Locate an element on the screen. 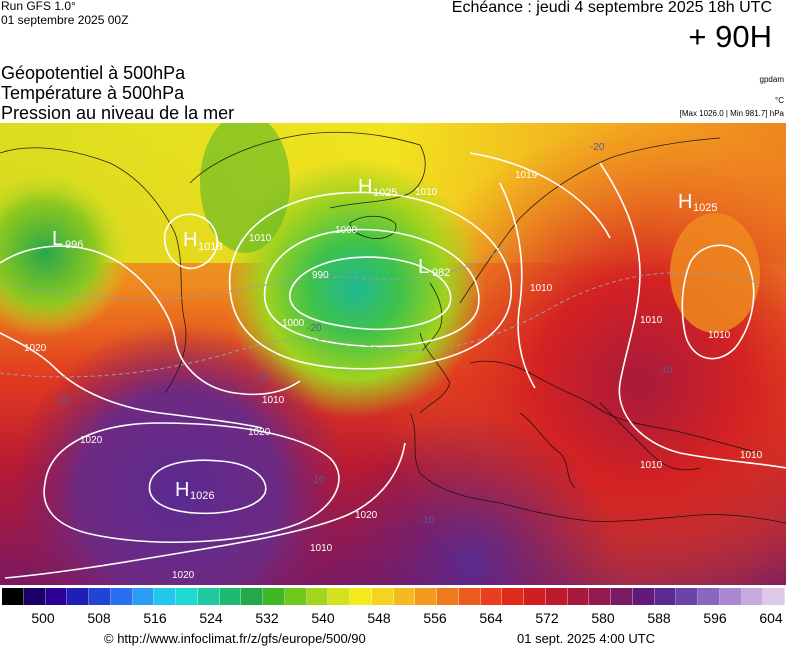  low-center-west: L is located at coordinates (57, 239).